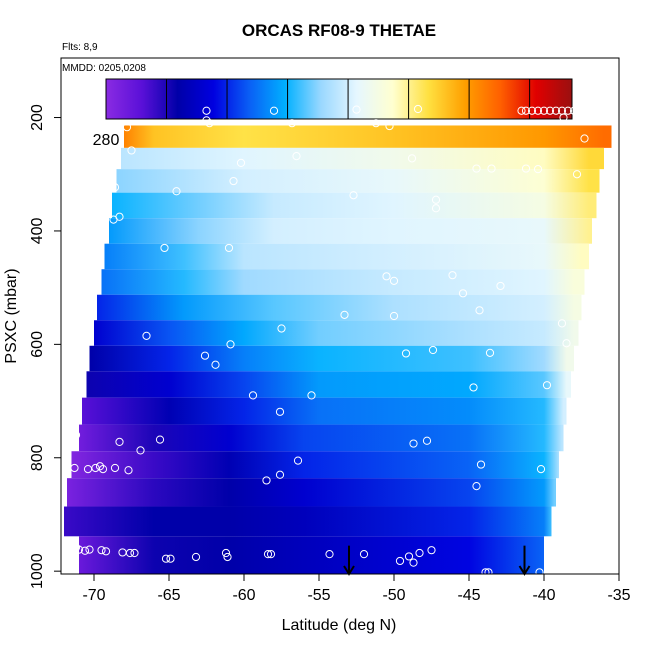 This screenshot has width=650, height=650. What do you see at coordinates (339, 99) in the screenshot?
I see `colorbar-gradient` at bounding box center [339, 99].